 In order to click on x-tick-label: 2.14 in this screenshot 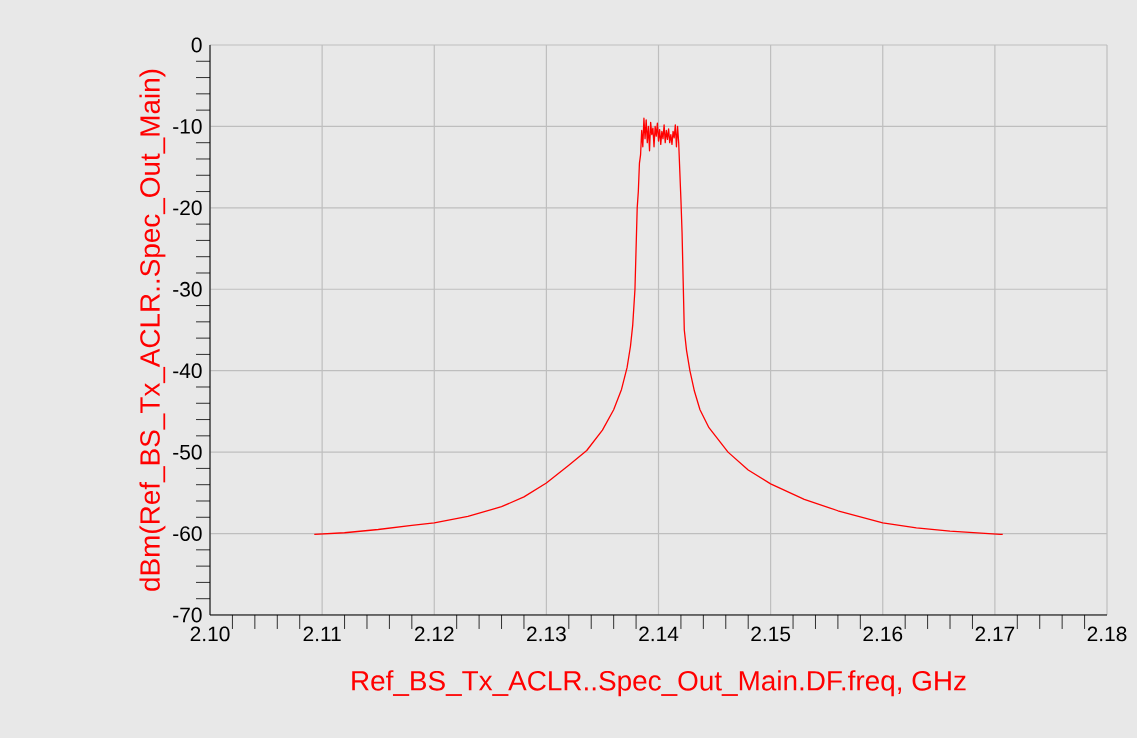, I will do `click(659, 634)`.